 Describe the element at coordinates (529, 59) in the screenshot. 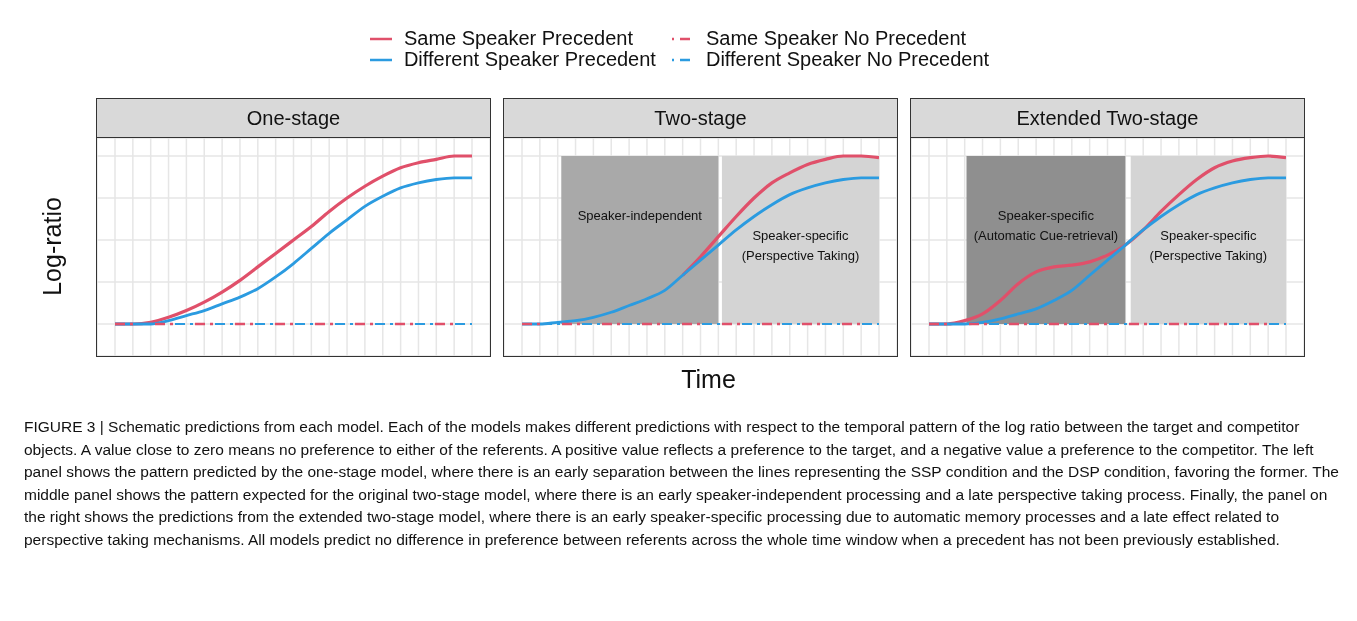

I see `legend-label: Different Speaker Precedent` at that location.